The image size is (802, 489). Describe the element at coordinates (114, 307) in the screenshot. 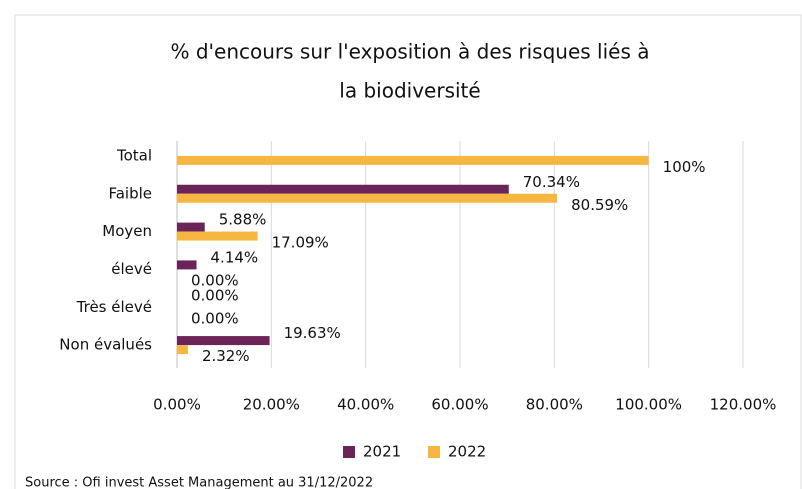

I see `y-tick-label: Très élevé` at that location.